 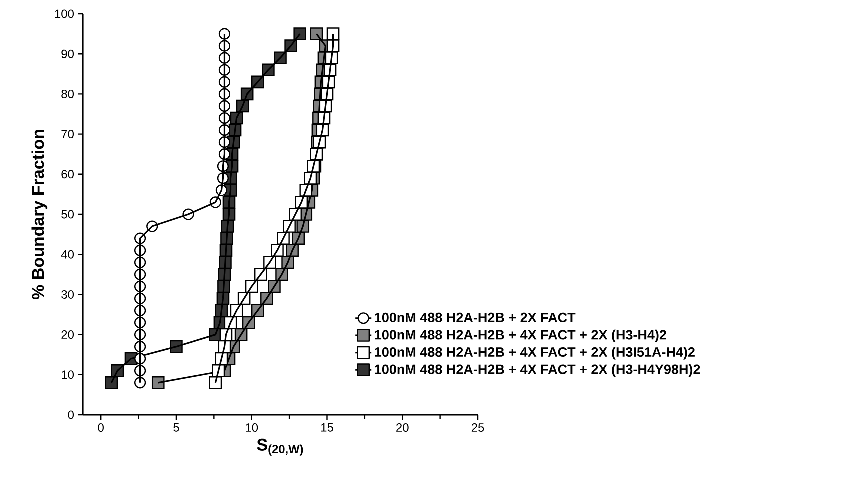 I want to click on legend-label: 100nM 488 H2A-H2B + 4X FACT + 2X (H3-H4)2, so click(x=520, y=336).